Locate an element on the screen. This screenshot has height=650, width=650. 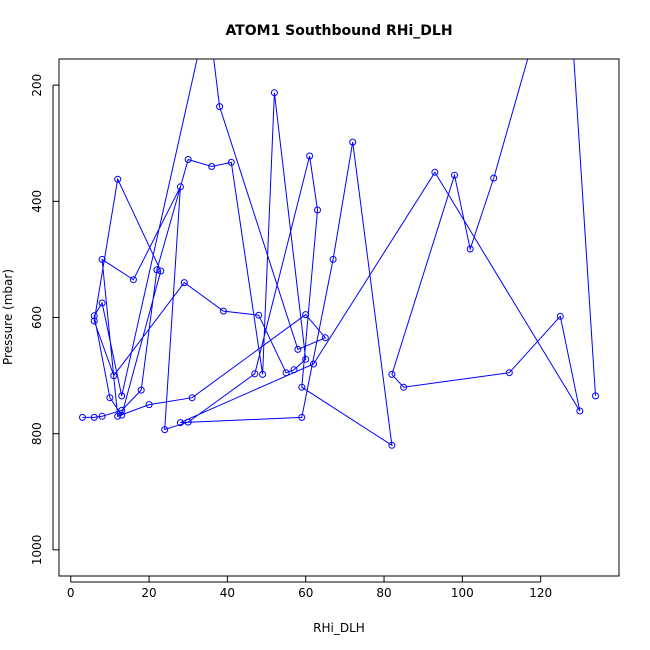
x-tick-label: 0 is located at coordinates (71, 593).